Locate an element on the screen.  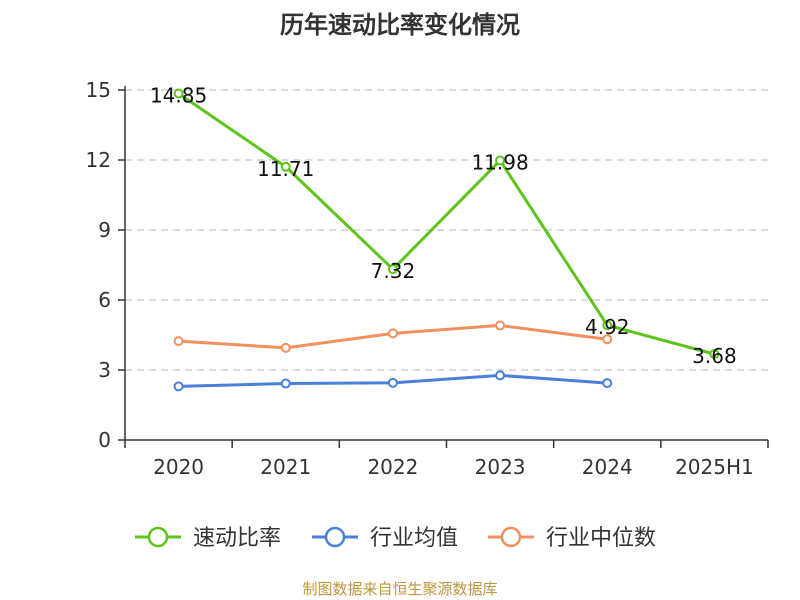
y-tick-label: 9 is located at coordinates (104, 230).